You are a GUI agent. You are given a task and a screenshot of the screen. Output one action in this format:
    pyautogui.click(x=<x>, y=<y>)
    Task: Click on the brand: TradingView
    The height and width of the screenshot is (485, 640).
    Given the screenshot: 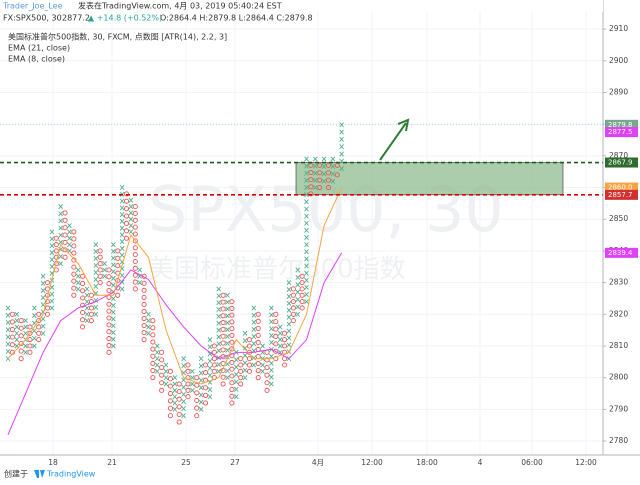 What is the action you would take?
    pyautogui.click(x=71, y=474)
    